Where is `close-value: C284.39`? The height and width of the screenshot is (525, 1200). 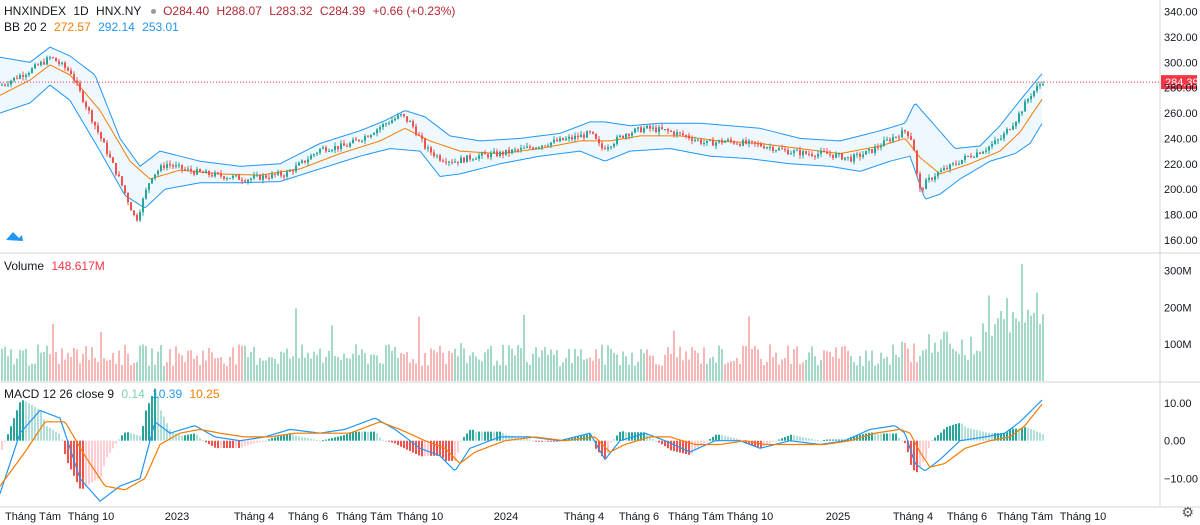
close-value: C284.39 is located at coordinates (342, 11).